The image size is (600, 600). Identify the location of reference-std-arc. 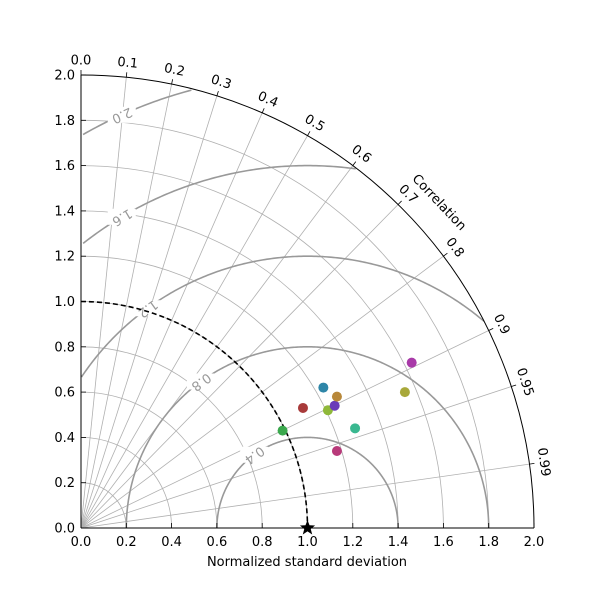
(194, 414).